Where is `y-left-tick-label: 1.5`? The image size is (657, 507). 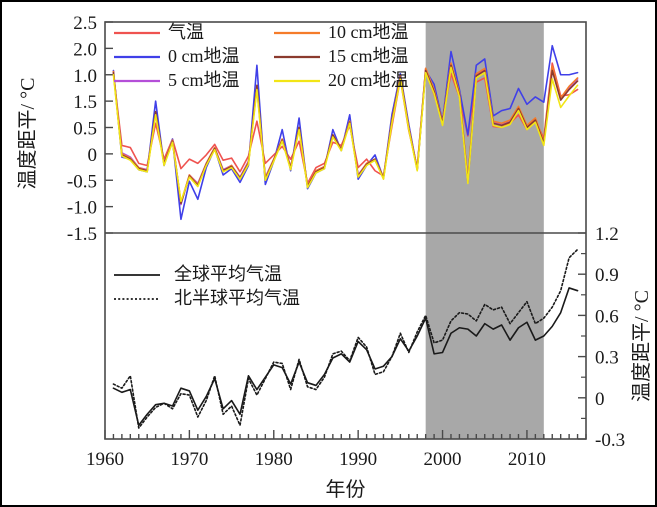 y-left-tick-label: 1.5 is located at coordinates (85, 102).